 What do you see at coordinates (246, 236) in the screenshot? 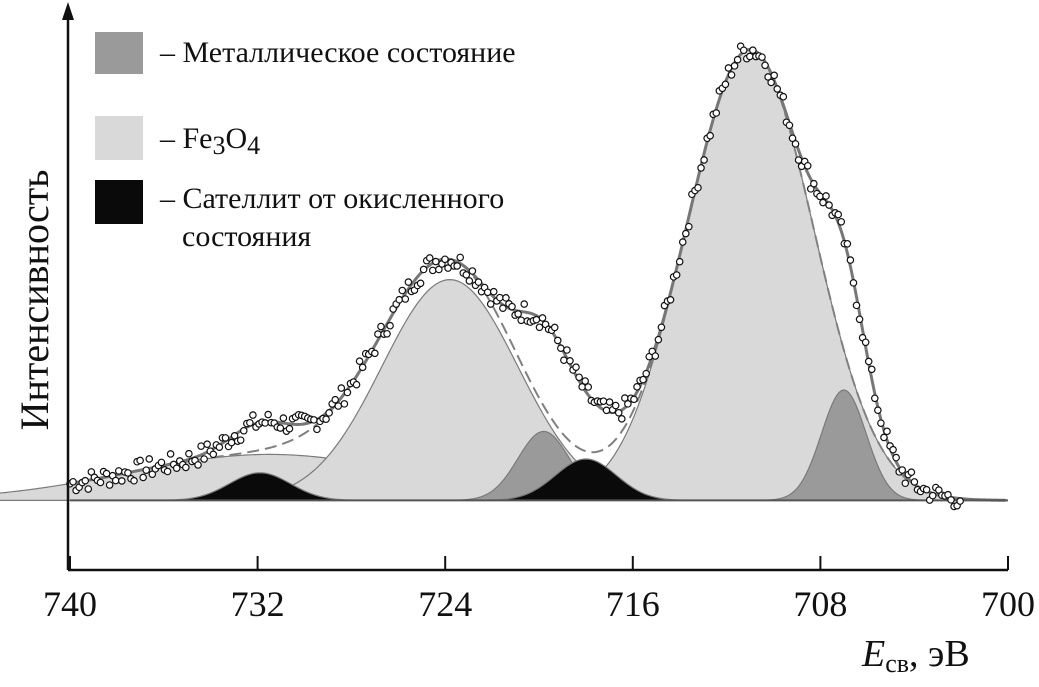
I see `legend-label-satellite-line2: состояния` at bounding box center [246, 236].